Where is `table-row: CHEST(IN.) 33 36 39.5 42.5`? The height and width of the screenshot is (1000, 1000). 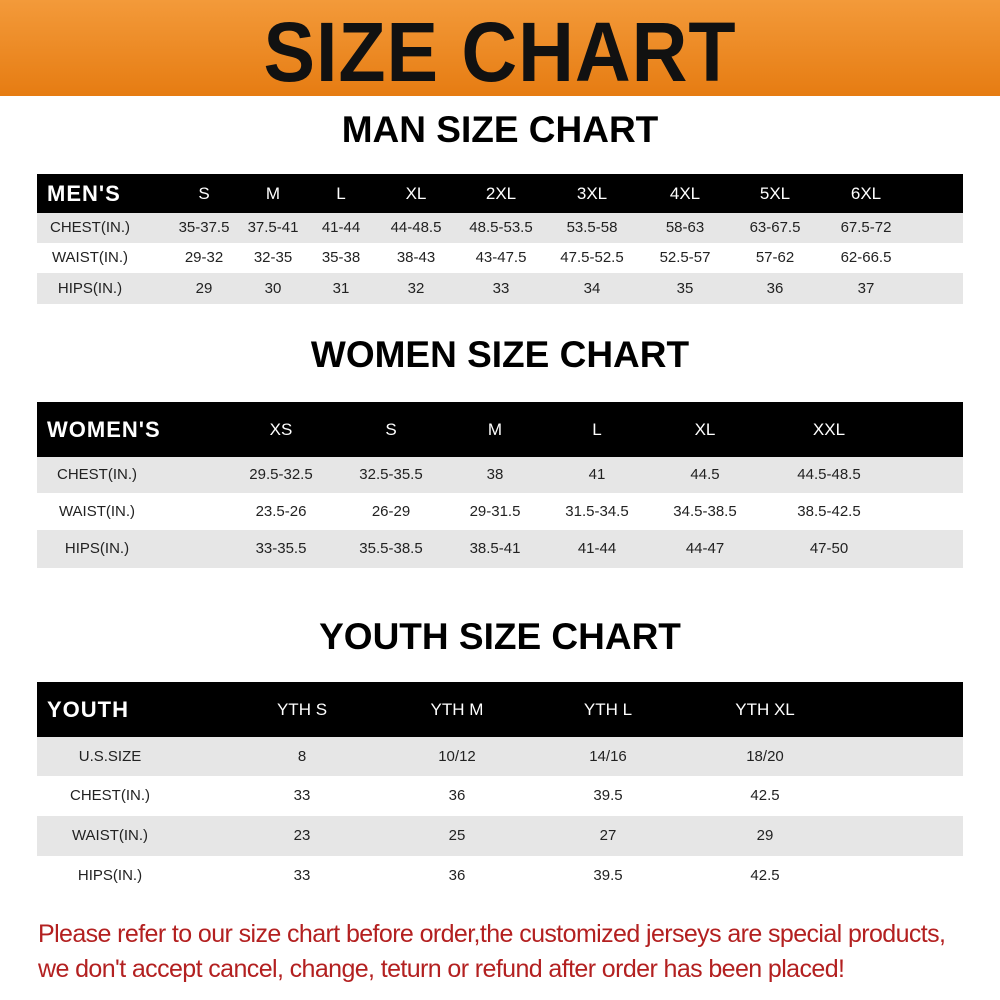
table-row: CHEST(IN.) 33 36 39.5 42.5 is located at coordinates (500, 796).